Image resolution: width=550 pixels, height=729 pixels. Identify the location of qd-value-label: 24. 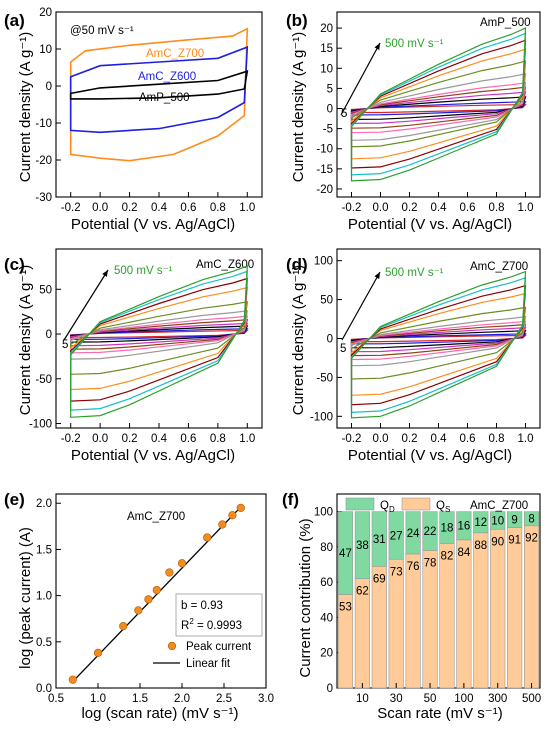
(413, 534).